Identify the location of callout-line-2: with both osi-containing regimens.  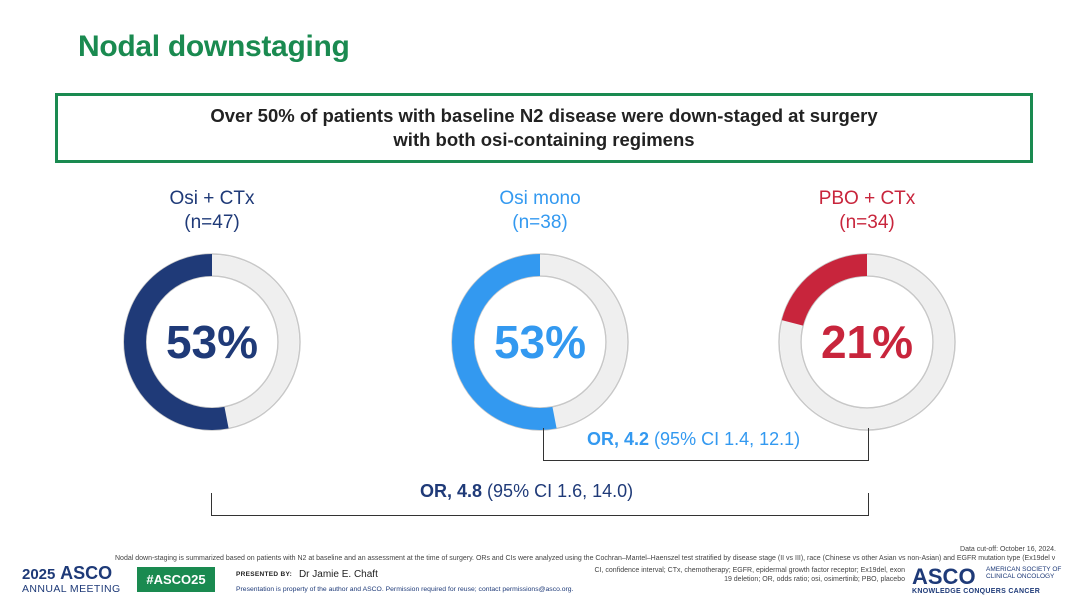
(544, 139).